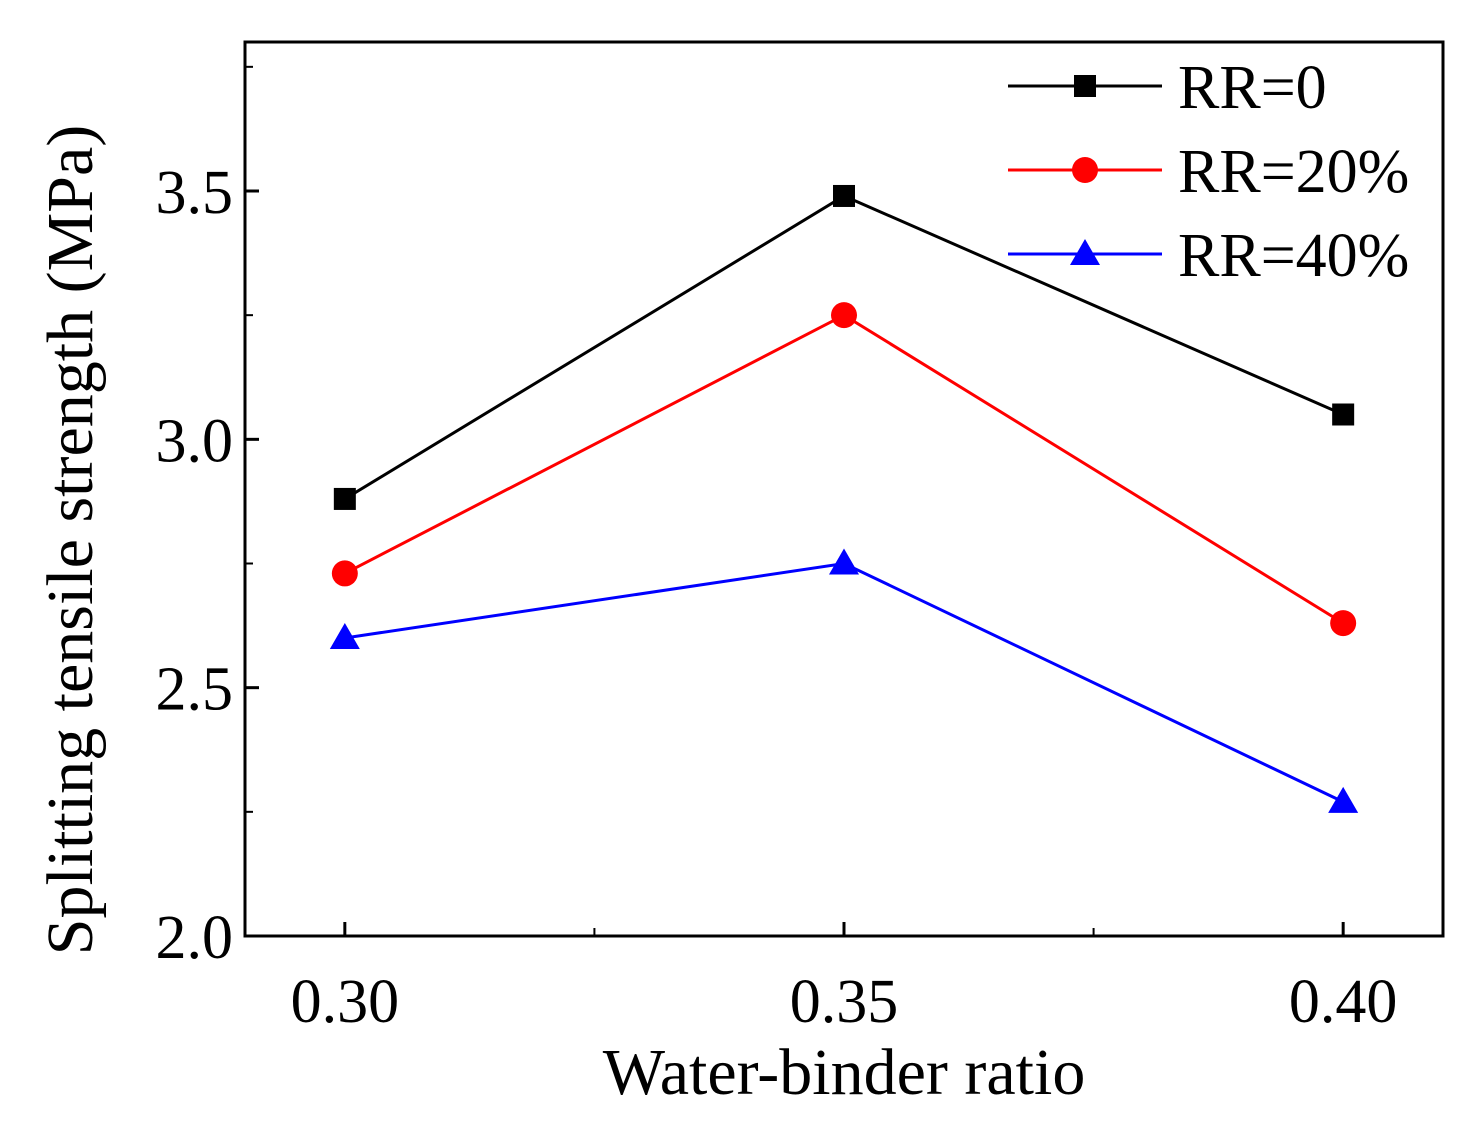  What do you see at coordinates (345, 1002) in the screenshot?
I see `x-tick-label: 0.30` at bounding box center [345, 1002].